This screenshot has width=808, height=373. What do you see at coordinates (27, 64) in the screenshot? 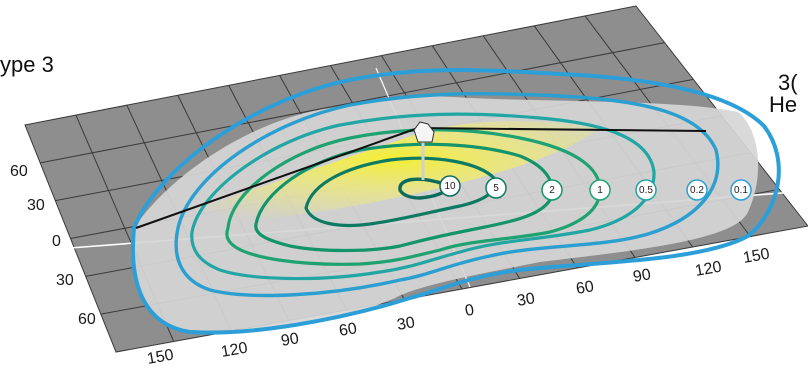
I see `left-title: ype 3` at bounding box center [27, 64].